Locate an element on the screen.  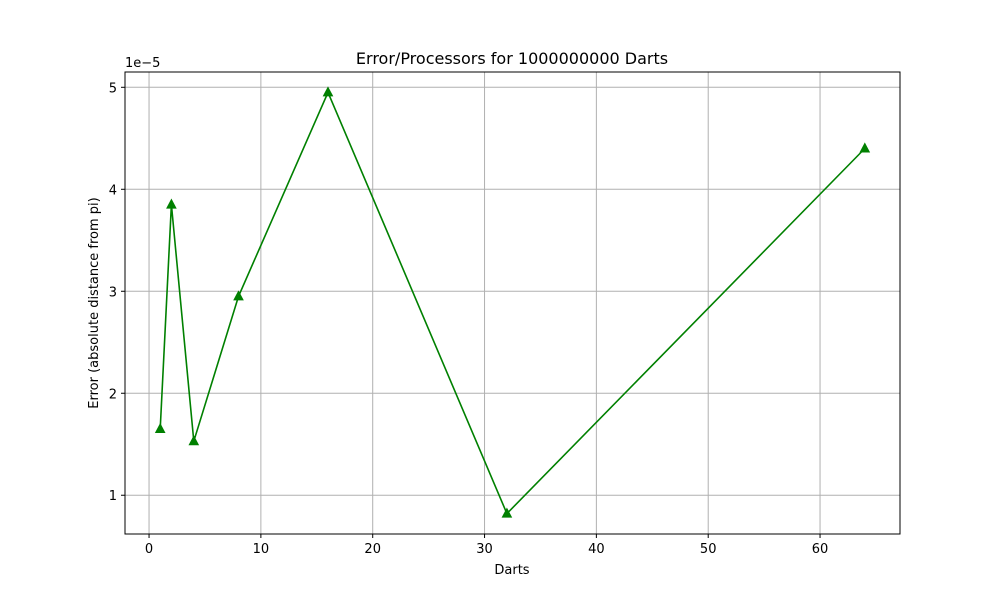
x-tick-label: 40 is located at coordinates (596, 549).